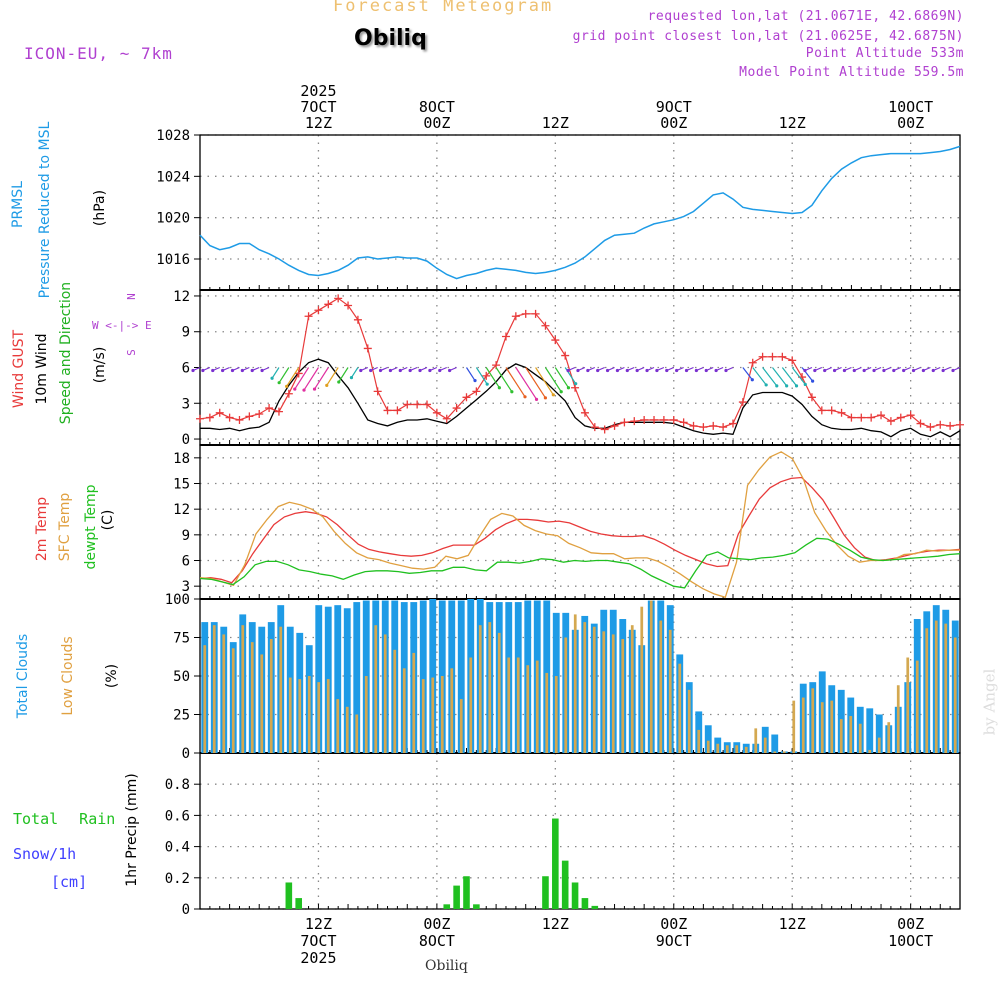 The width and height of the screenshot is (1000, 1000). Describe the element at coordinates (910, 924) in the screenshot. I see `time-label-bottom: 00Z` at that location.